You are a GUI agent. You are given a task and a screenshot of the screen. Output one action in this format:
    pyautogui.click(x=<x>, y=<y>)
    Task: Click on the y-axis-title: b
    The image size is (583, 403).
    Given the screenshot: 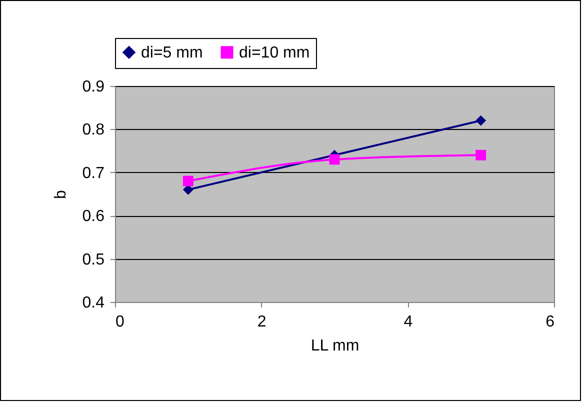 What is the action you would take?
    pyautogui.click(x=61, y=194)
    